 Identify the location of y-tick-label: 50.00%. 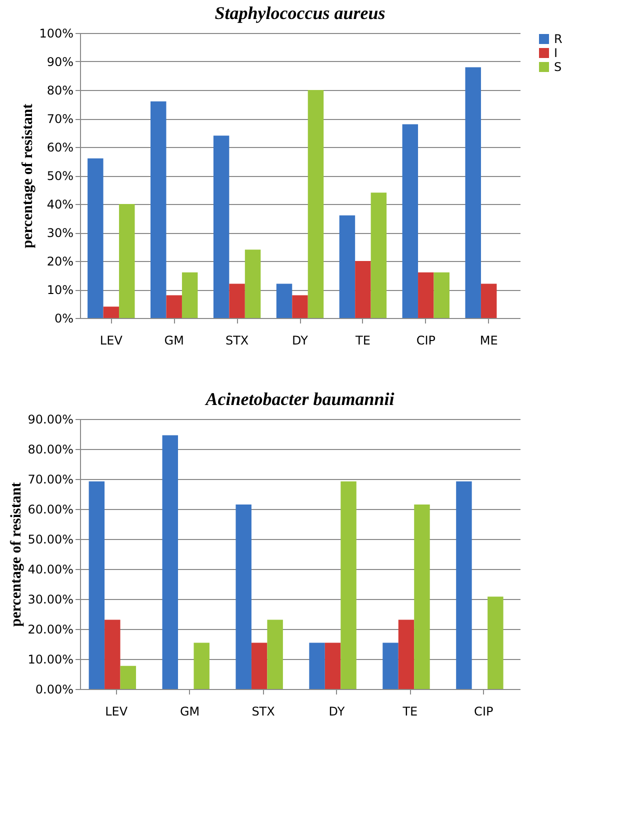
(51, 539).